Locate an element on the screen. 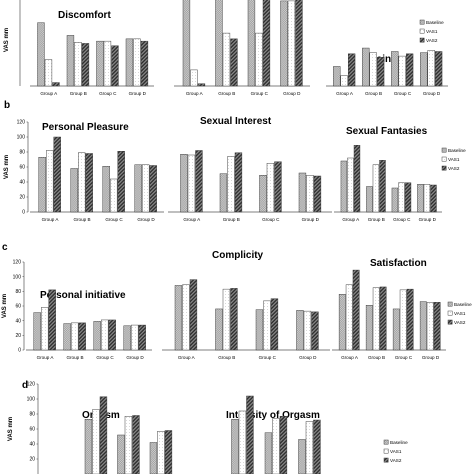 The width and height of the screenshot is (474, 474). bar-group-discomfort: Discomfort Group A Group B Group C Group D is located at coordinates (92, 53).